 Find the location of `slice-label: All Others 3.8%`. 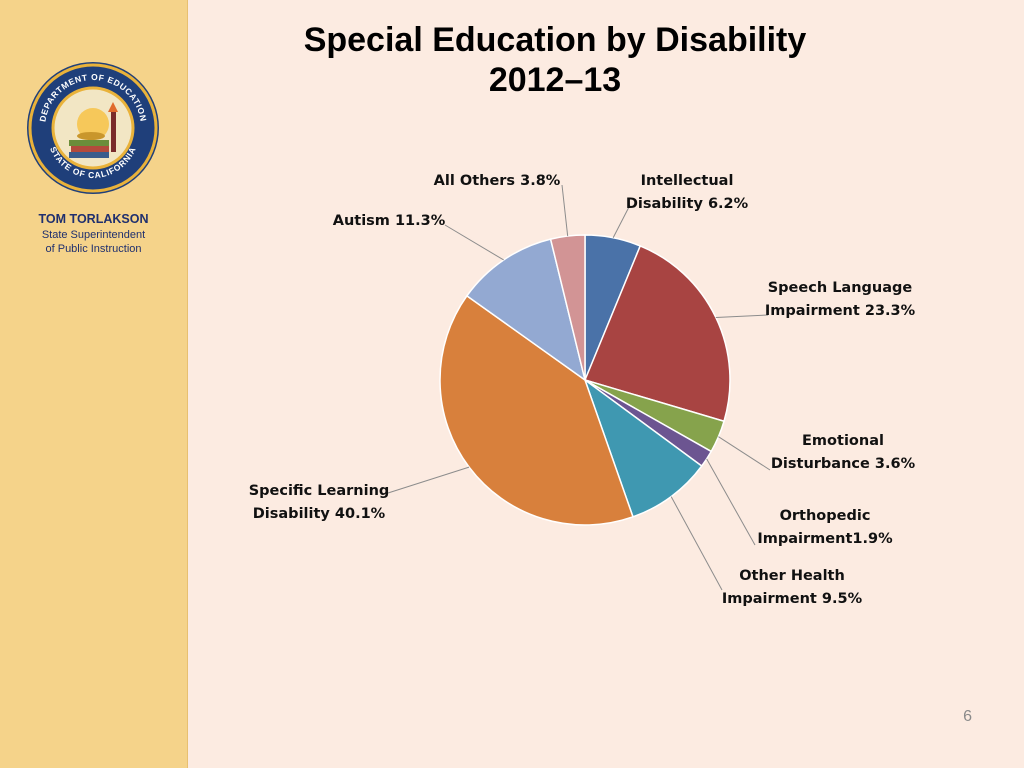

slice-label: All Others 3.8% is located at coordinates (497, 181).